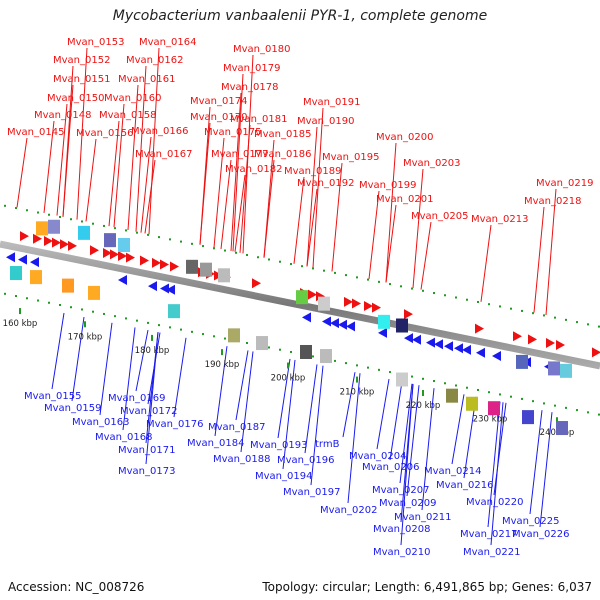 This screenshot has height=600, width=600. I want to click on gene-label-forward: Mvan_0213, so click(499, 219).